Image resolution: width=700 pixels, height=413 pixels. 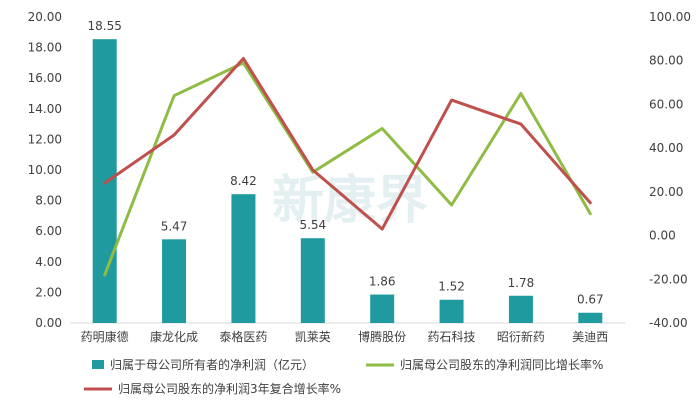 I want to click on bar-data-label: 1.86, so click(x=382, y=282).